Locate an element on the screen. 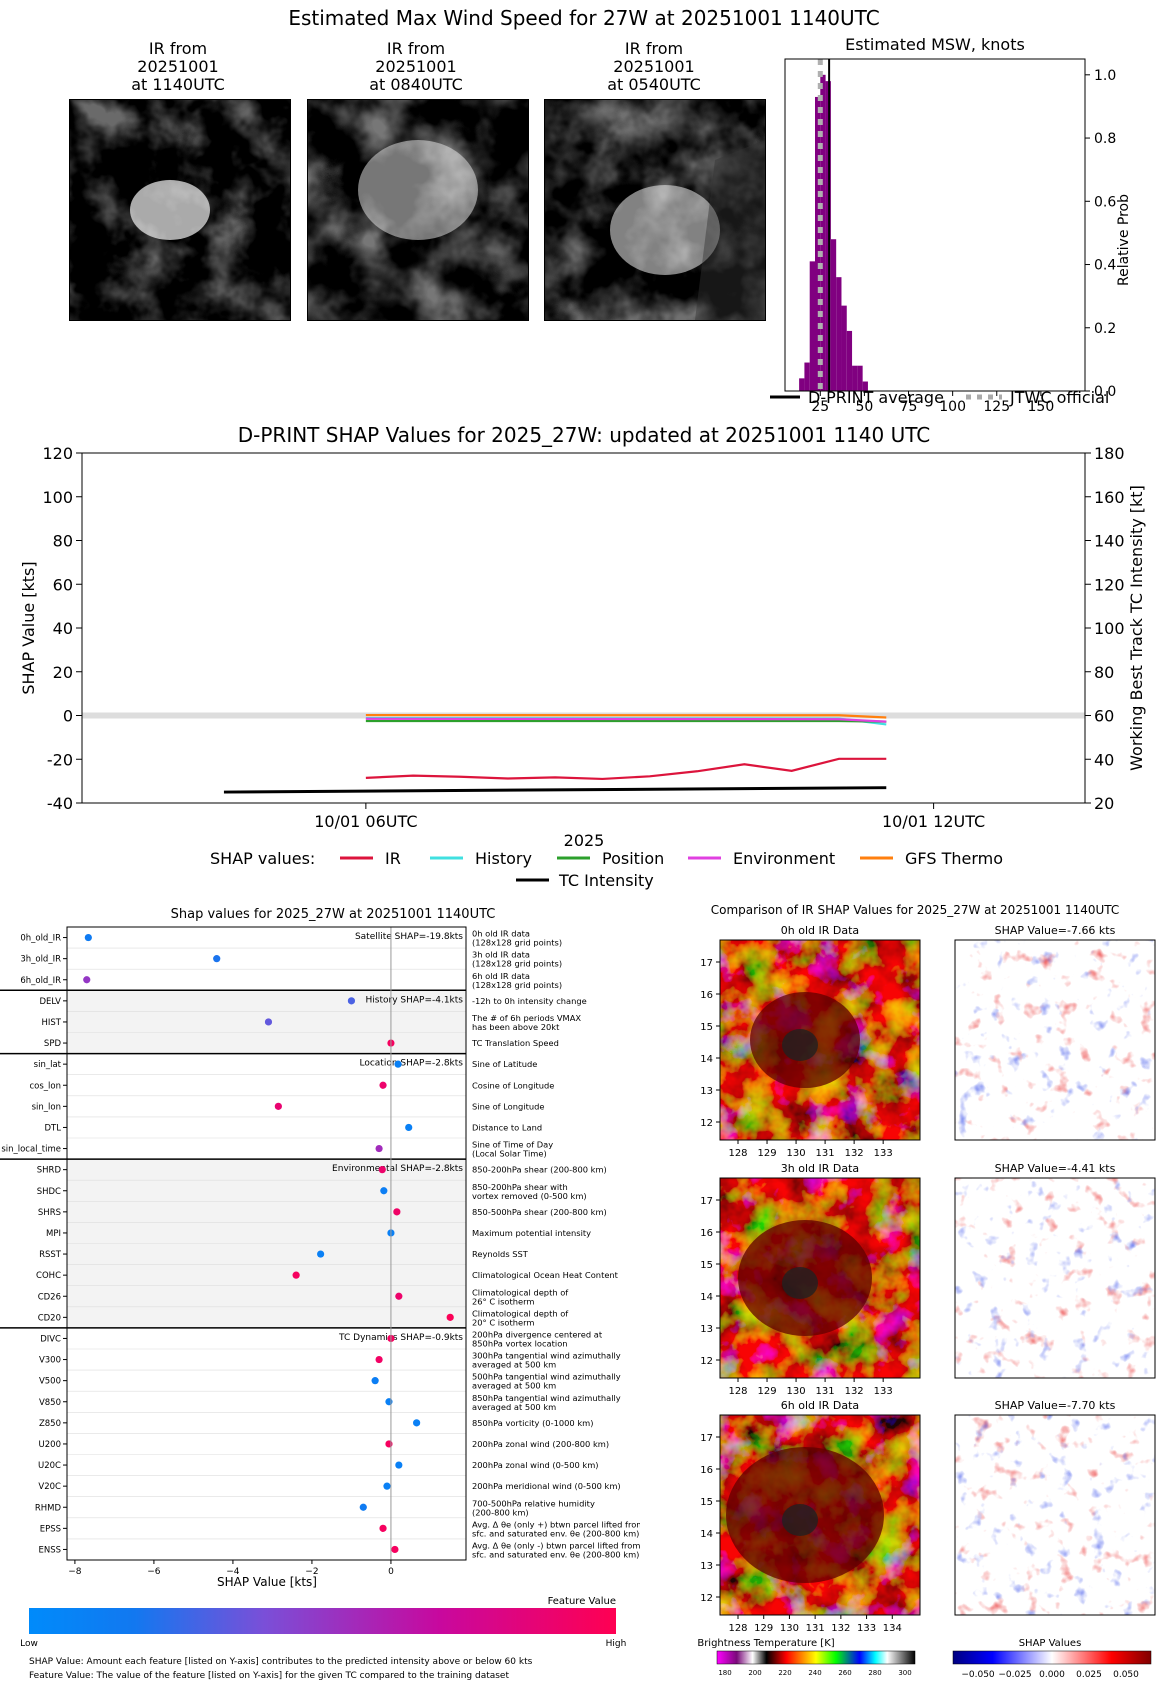 This screenshot has height=1683, width=1168. feature-name: SHRD is located at coordinates (49, 1171).